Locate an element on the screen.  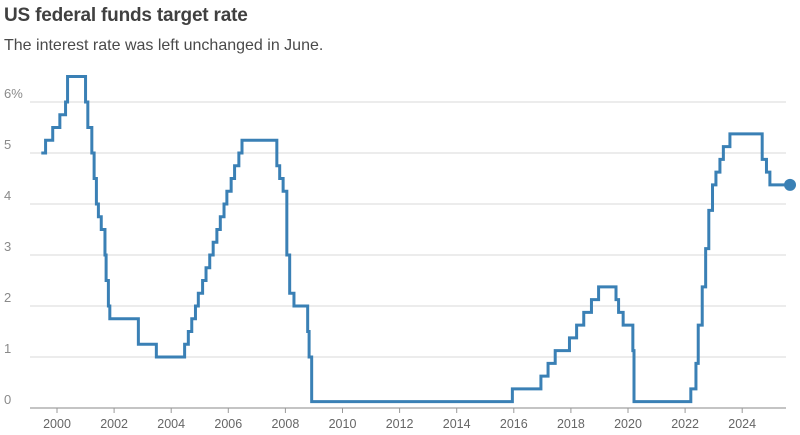
y-tick-label: 2 is located at coordinates (7, 297).